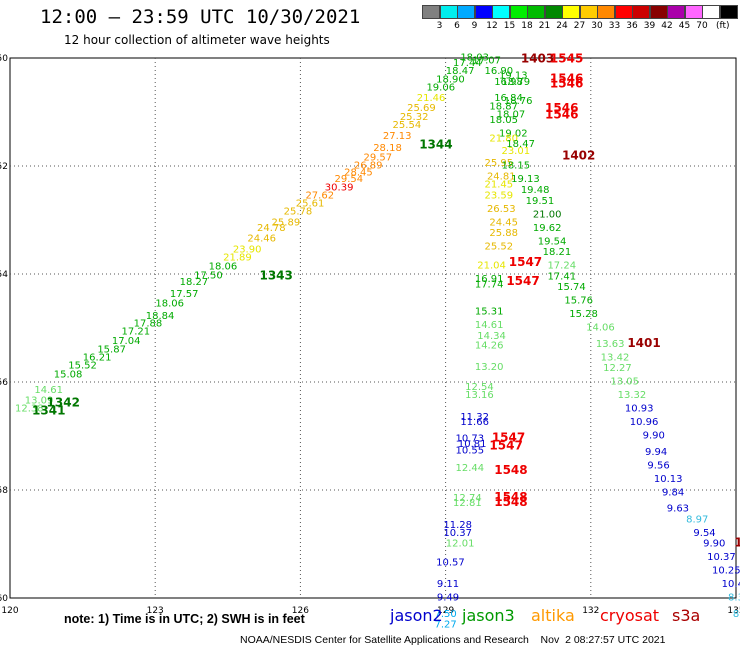  What do you see at coordinates (501, 209) in the screenshot?
I see `wave-height-label: 26.53` at bounding box center [501, 209].